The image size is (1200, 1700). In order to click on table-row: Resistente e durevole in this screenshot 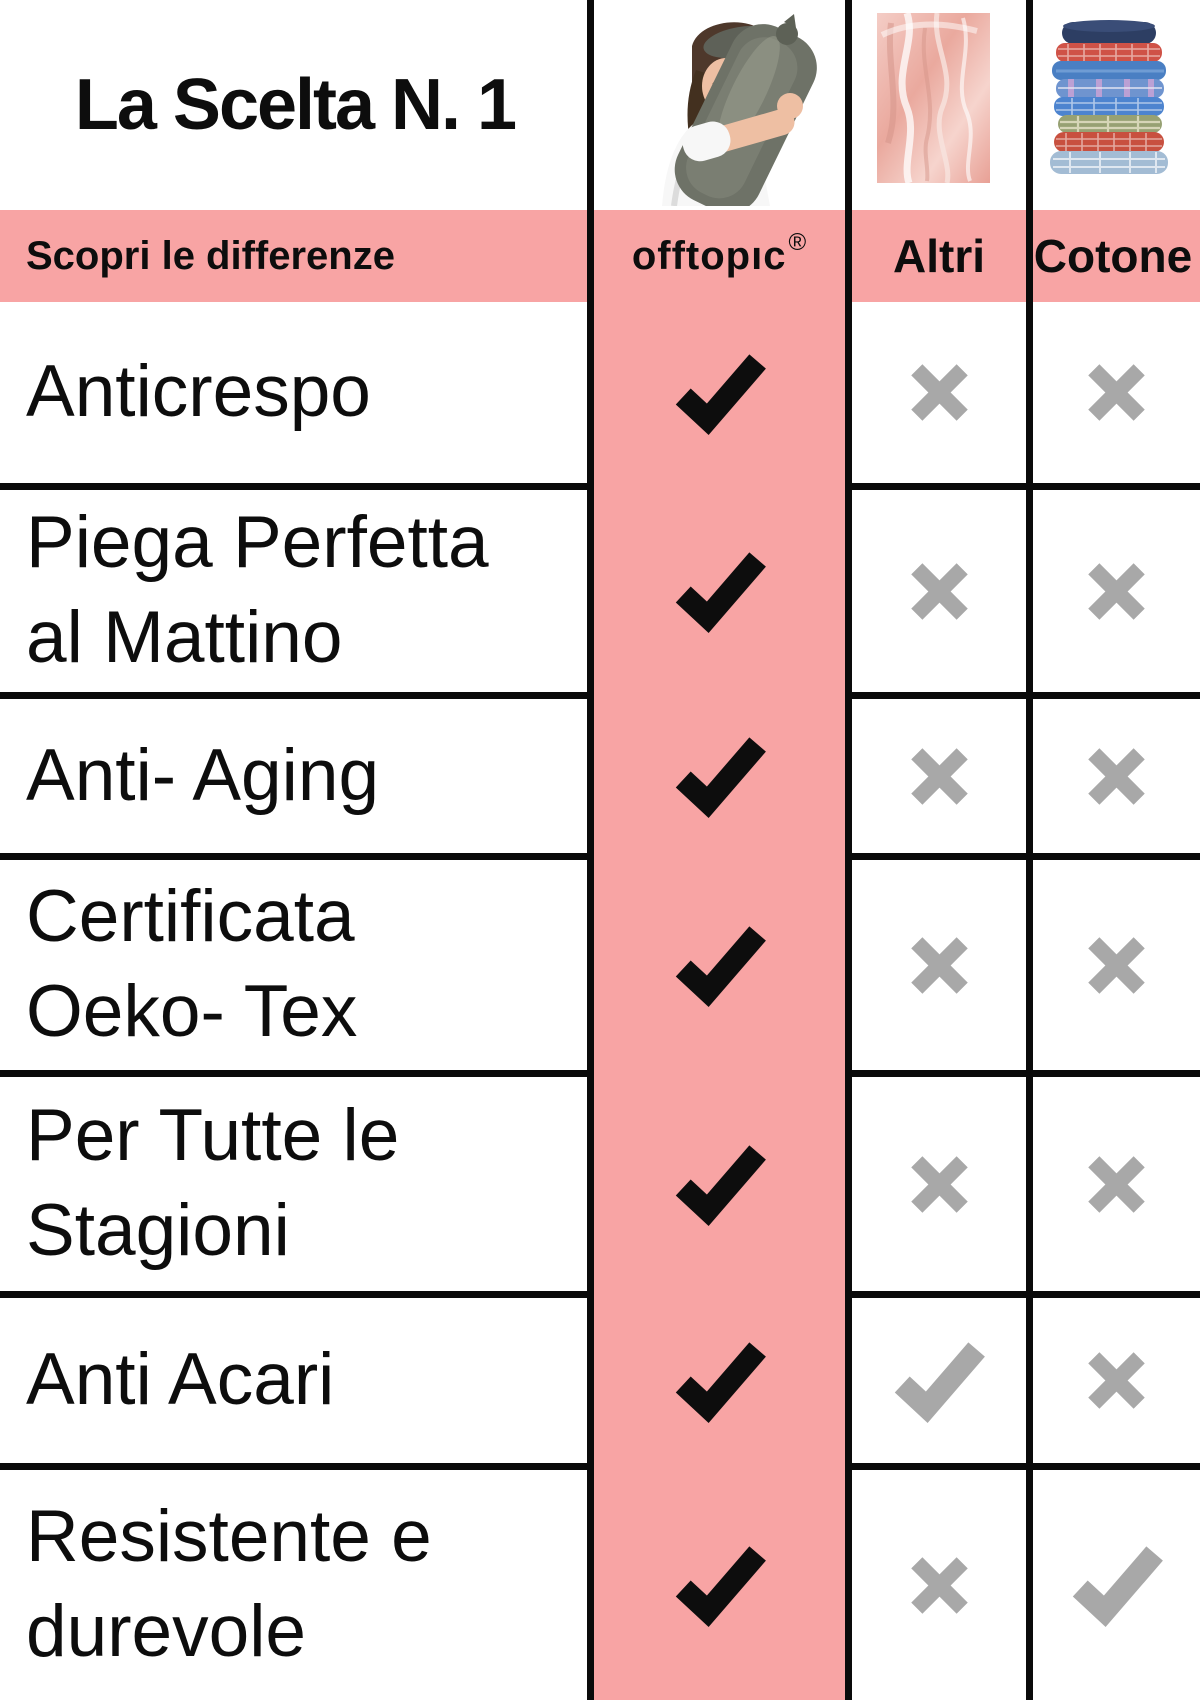, I will do `click(600, 1585)`.